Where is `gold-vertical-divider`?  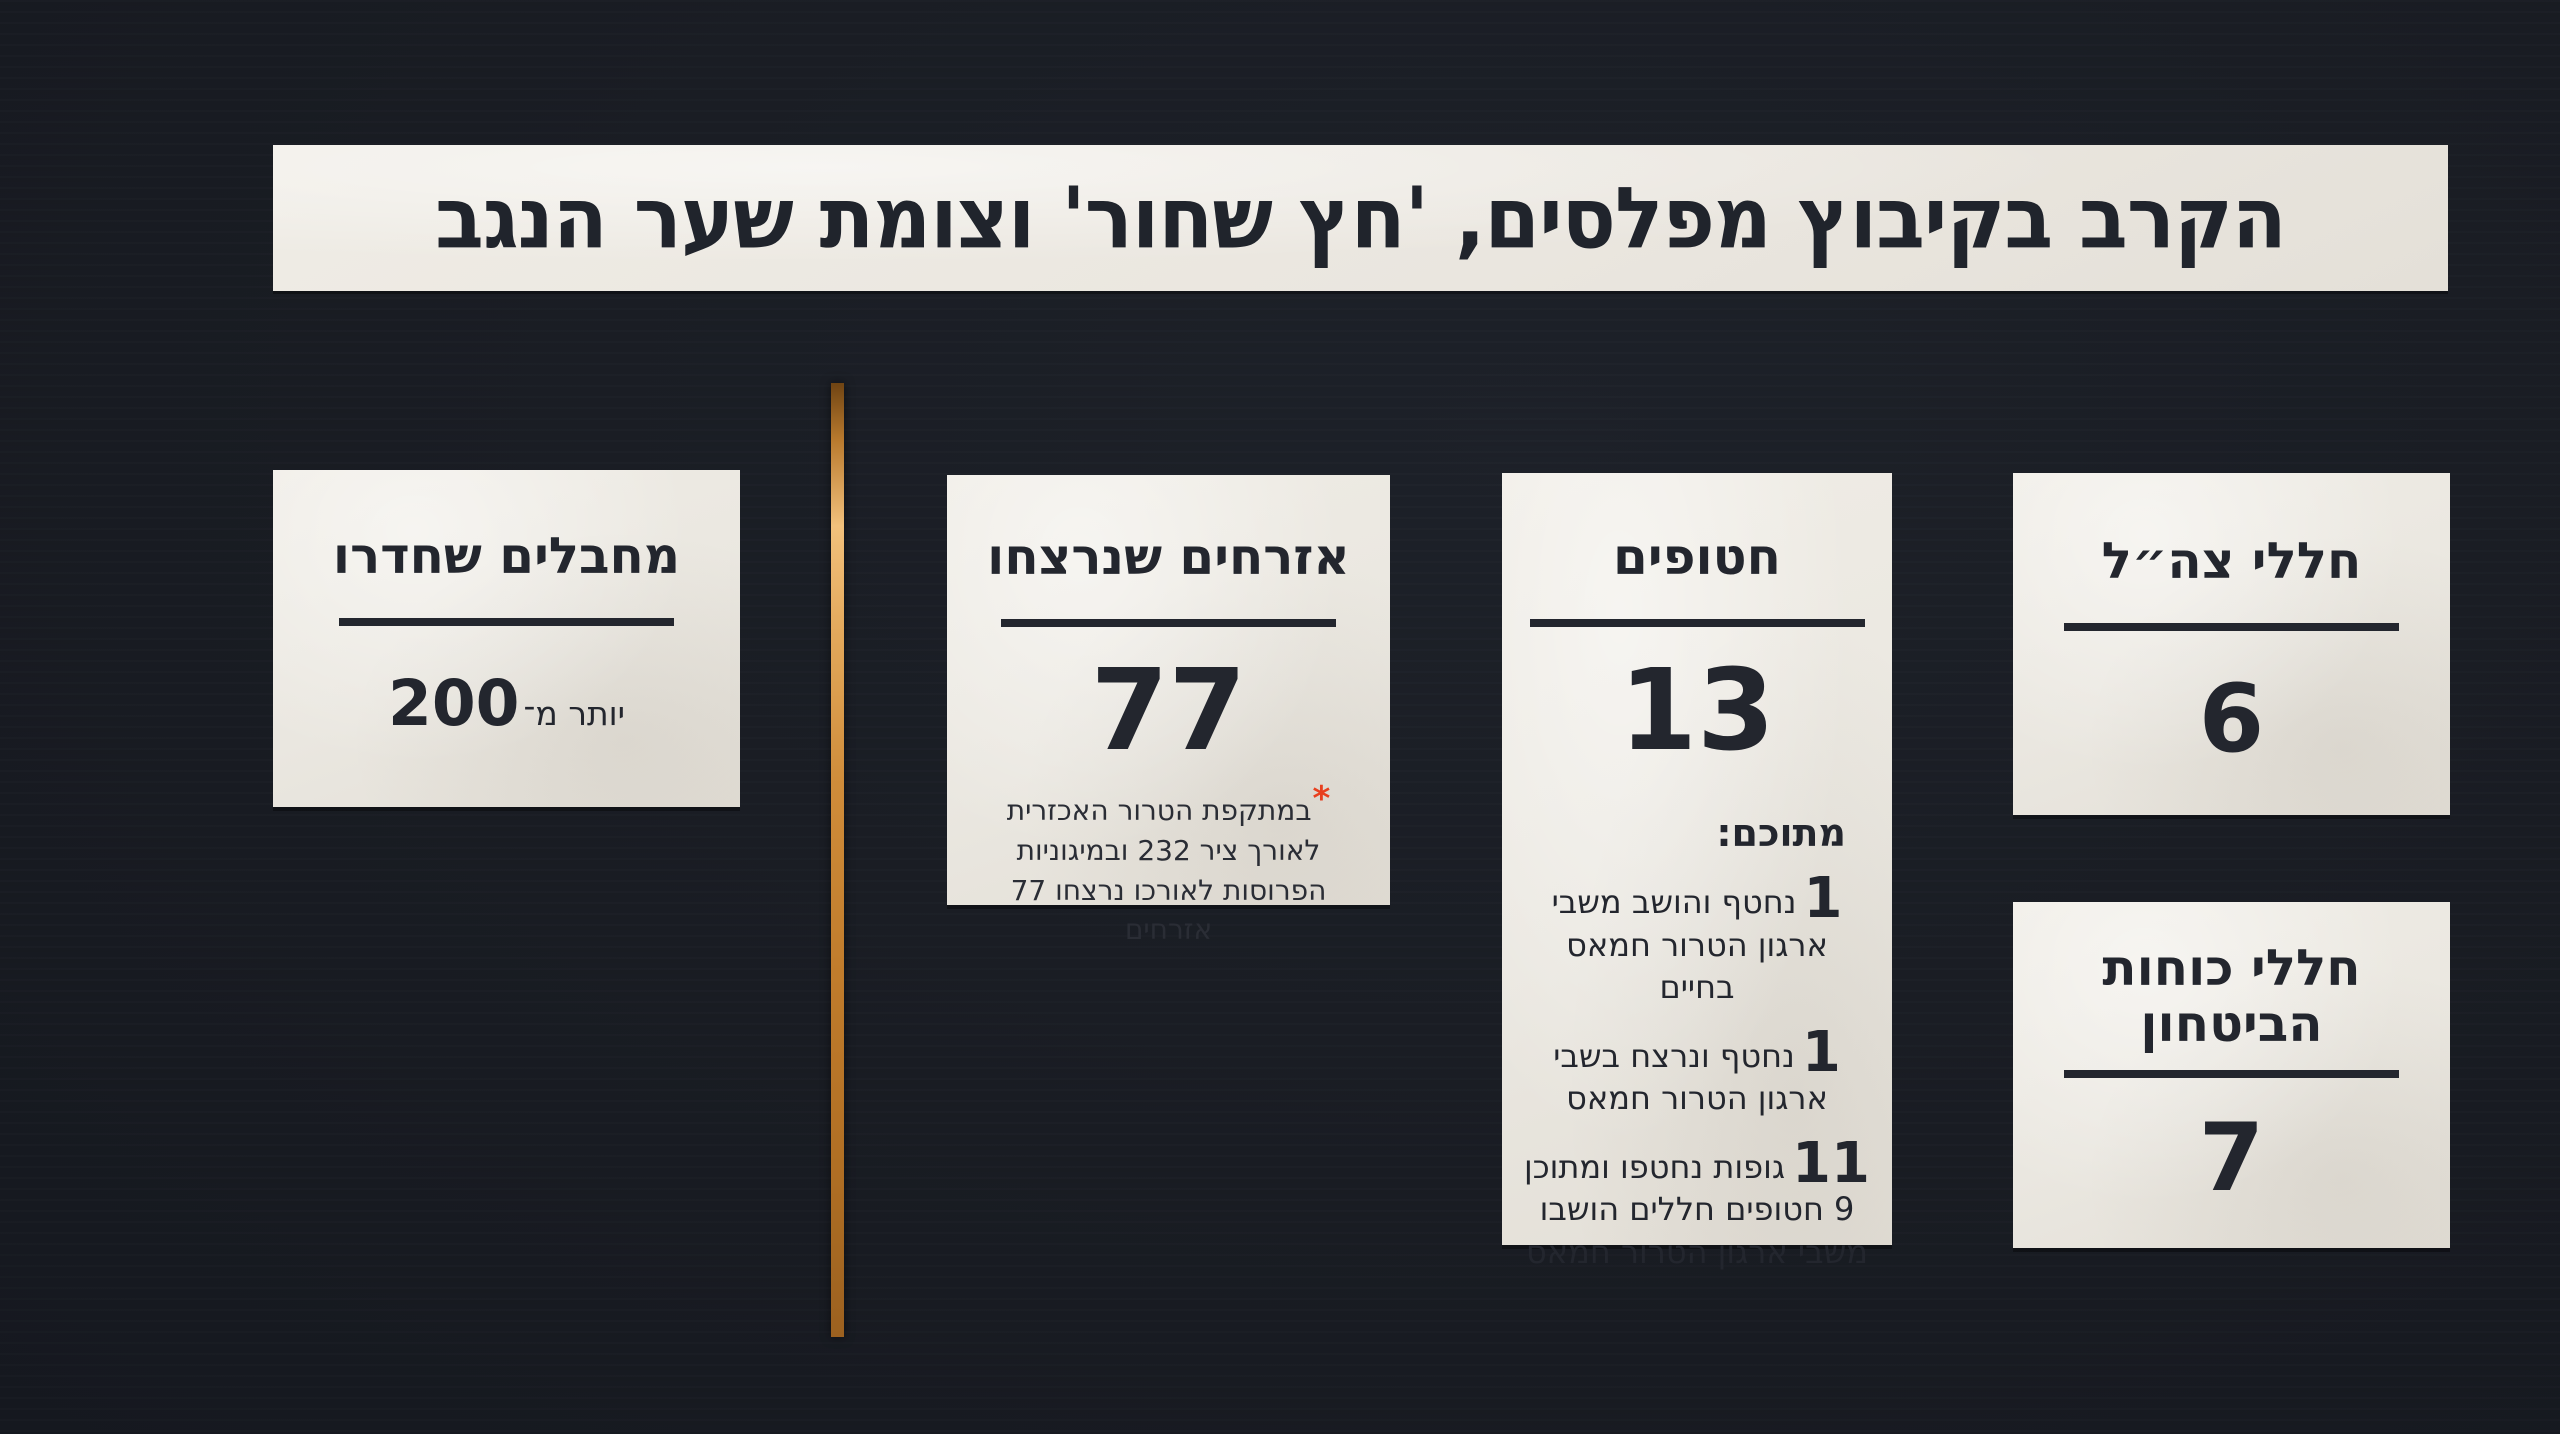 gold-vertical-divider is located at coordinates (837, 860).